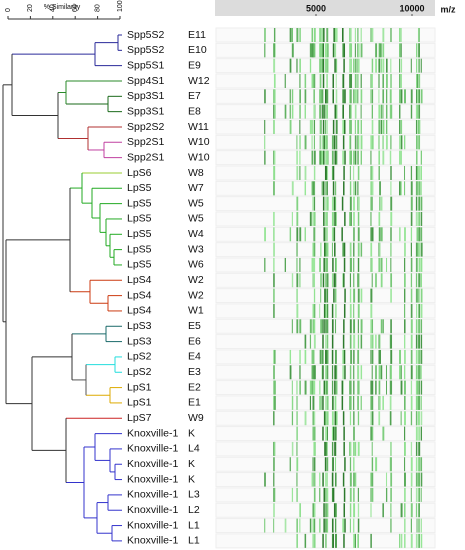  Describe the element at coordinates (139, 219) in the screenshot. I see `strain-label: LpS5` at that location.